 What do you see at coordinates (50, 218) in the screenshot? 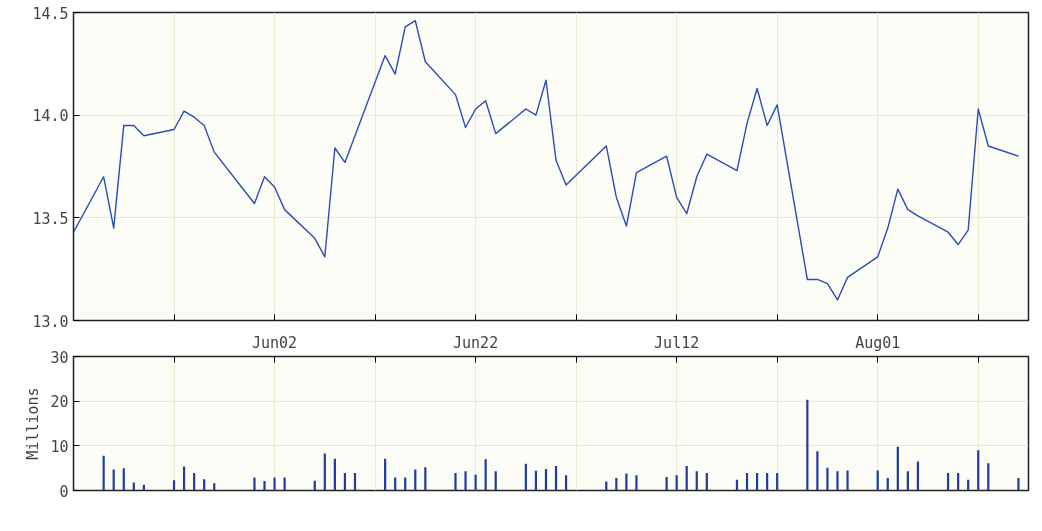
I see `y-tick-label: 13.5` at bounding box center [50, 218].